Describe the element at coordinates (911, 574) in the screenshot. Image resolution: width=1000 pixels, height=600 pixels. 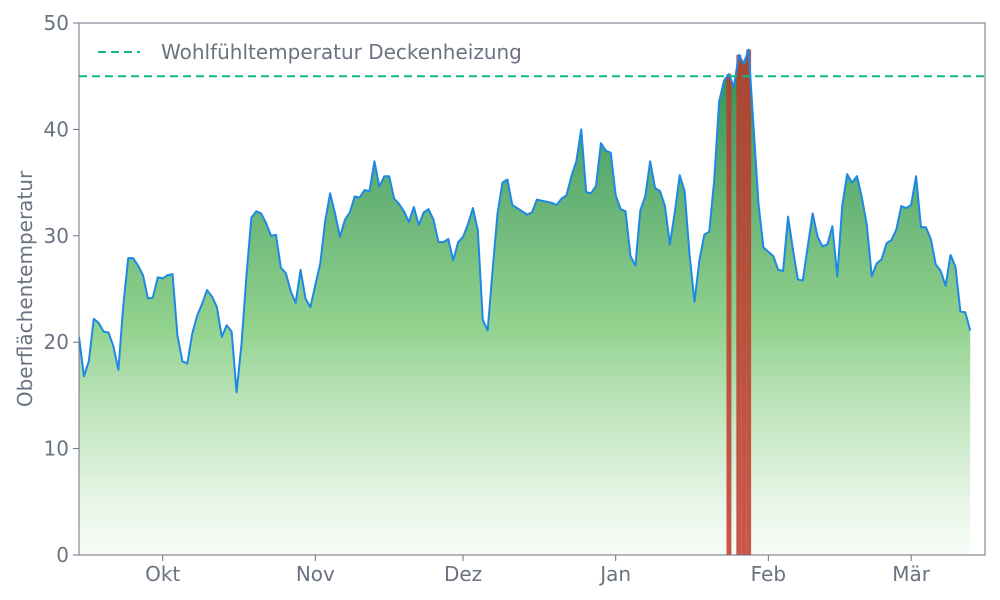
I see `x-tick-label: Mär` at that location.